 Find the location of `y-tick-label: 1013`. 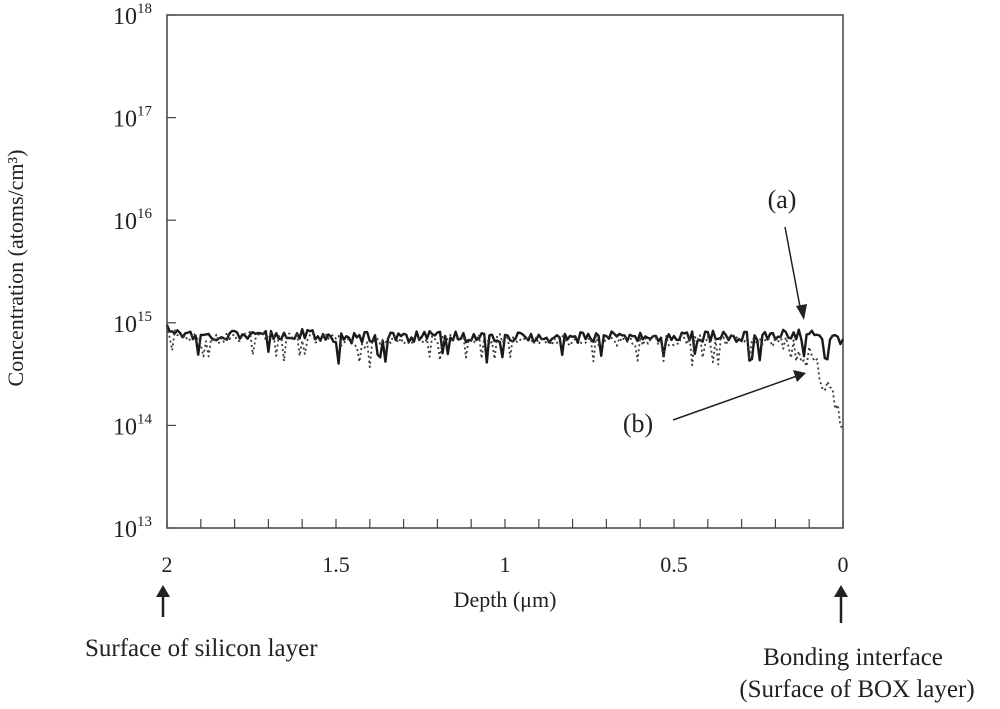

y-tick-label: 1013 is located at coordinates (132, 528).